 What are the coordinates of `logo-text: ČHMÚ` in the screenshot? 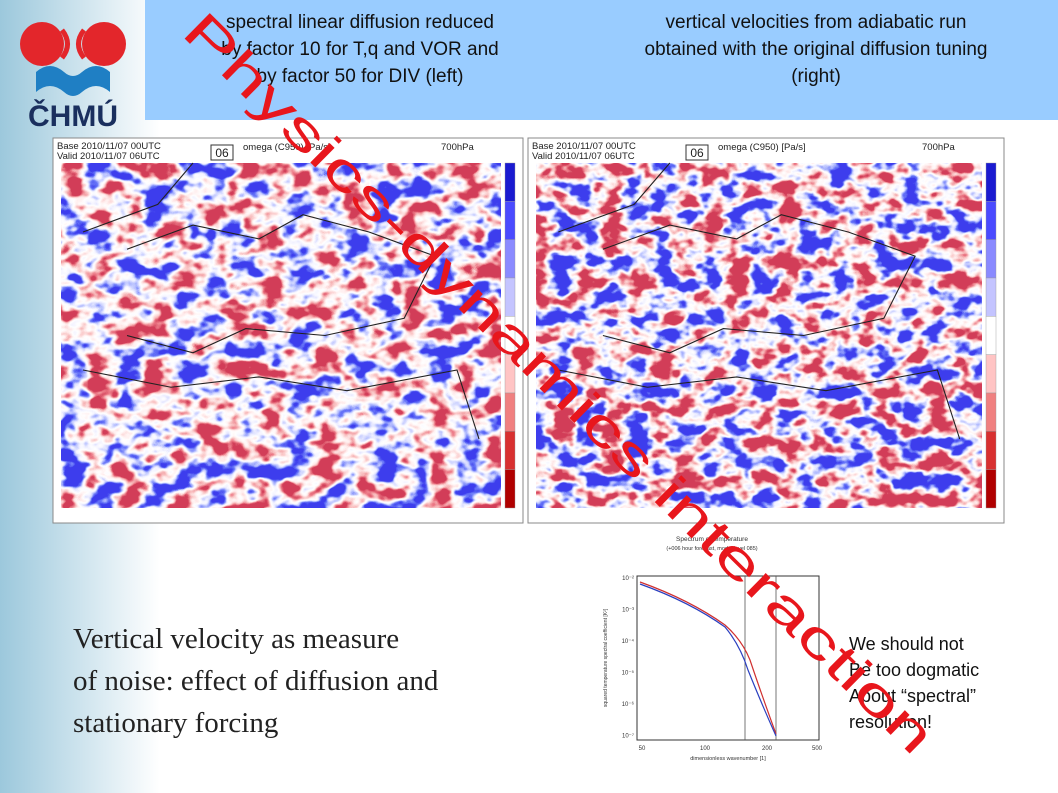 It's located at (73, 116).